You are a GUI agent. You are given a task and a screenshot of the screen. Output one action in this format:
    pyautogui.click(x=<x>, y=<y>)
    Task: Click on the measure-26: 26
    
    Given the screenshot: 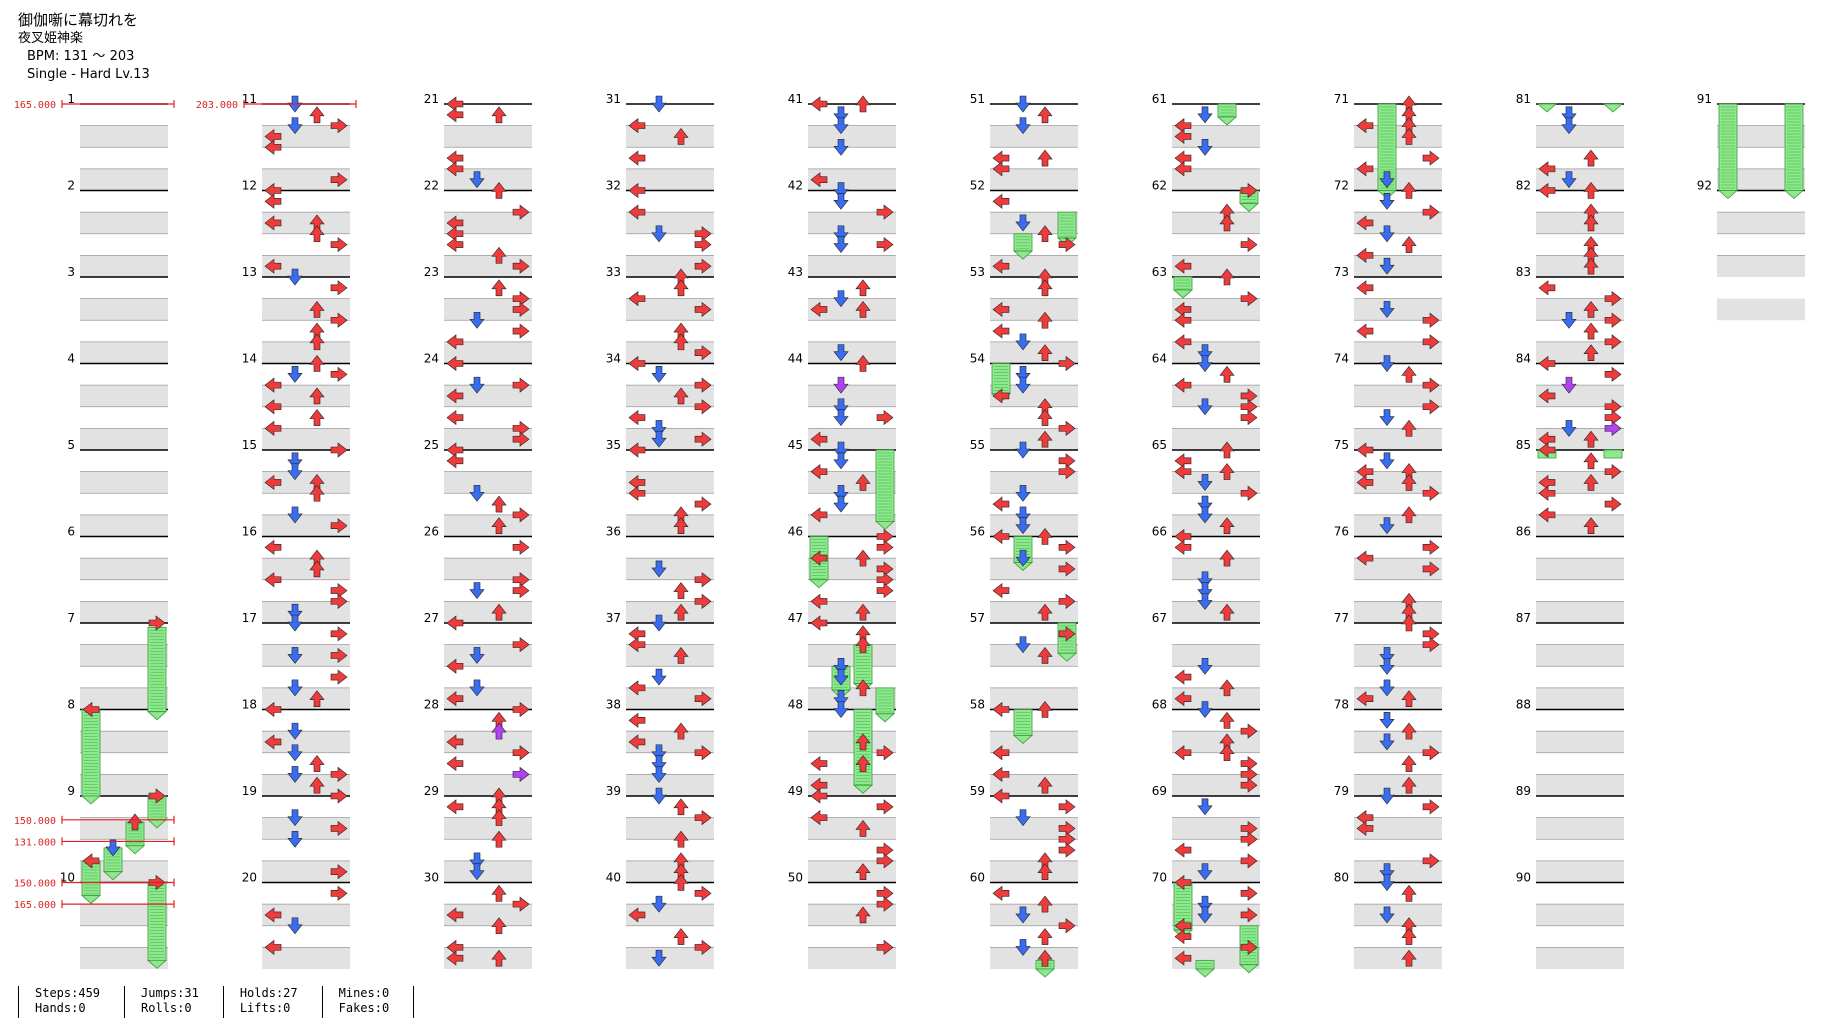 What is the action you would take?
    pyautogui.click(x=478, y=574)
    